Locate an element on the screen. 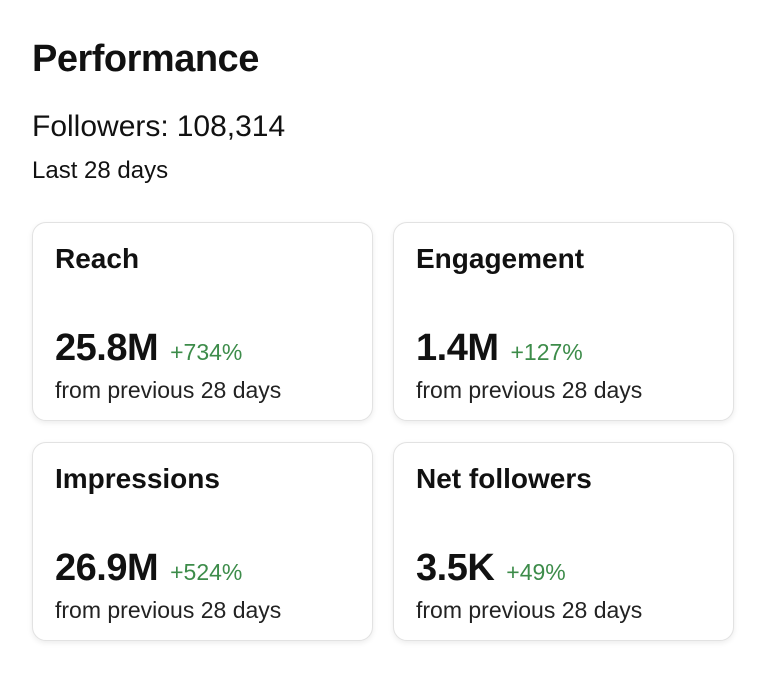 The width and height of the screenshot is (768, 689). followers-summary: Followers: 108,314 is located at coordinates (158, 127).